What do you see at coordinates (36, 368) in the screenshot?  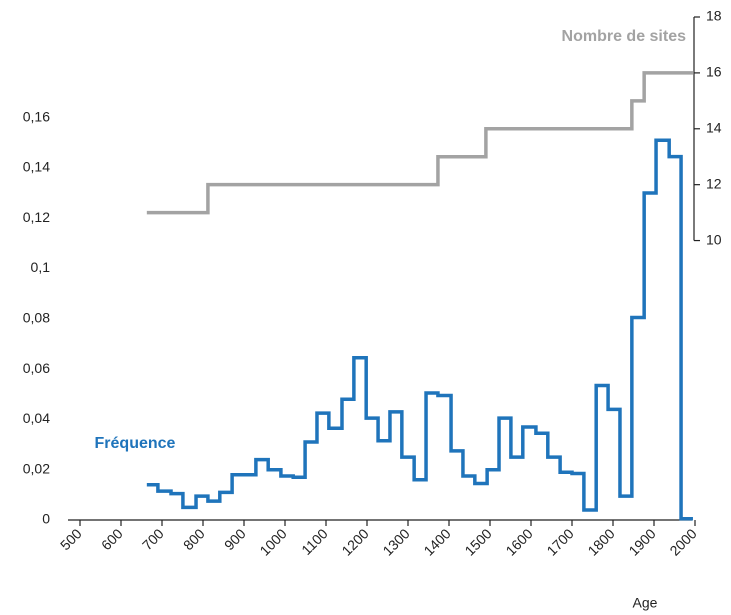 I see `y-tick-label: 0,06` at bounding box center [36, 368].